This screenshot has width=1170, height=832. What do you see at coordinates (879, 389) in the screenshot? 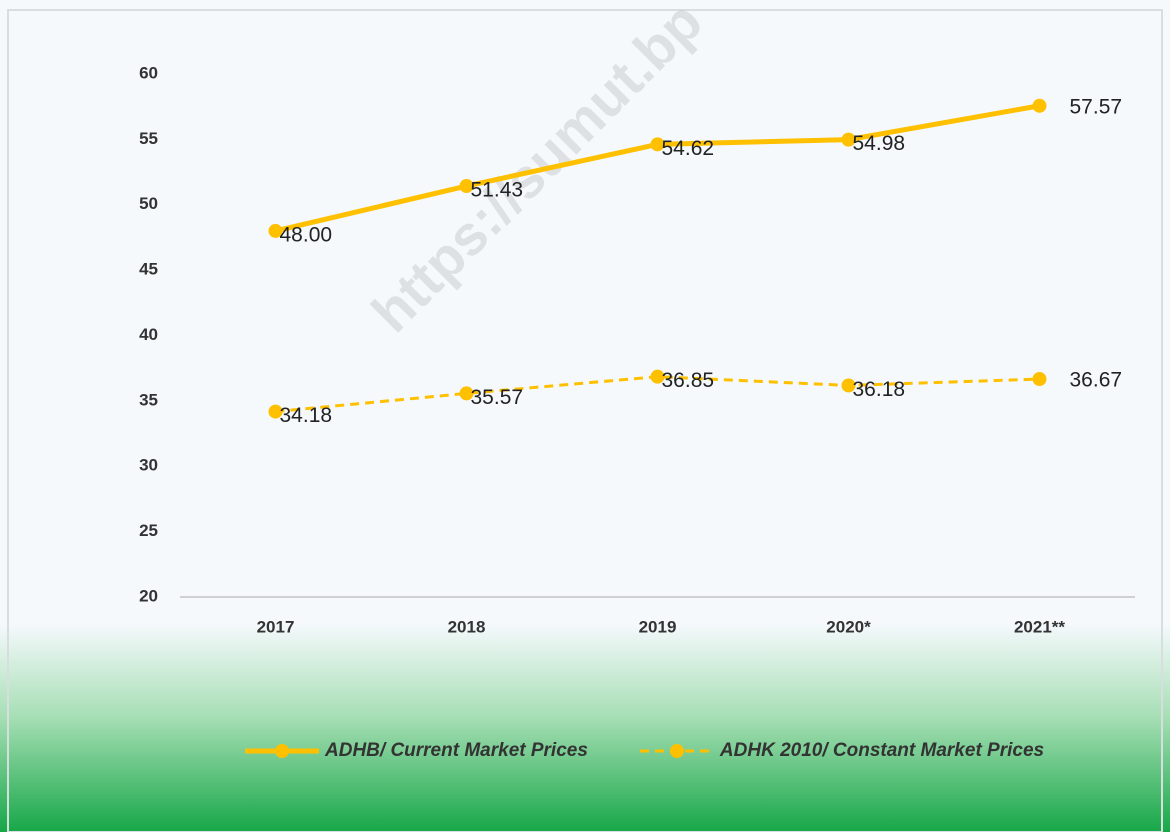
I see `data-label: 36.18` at bounding box center [879, 389].